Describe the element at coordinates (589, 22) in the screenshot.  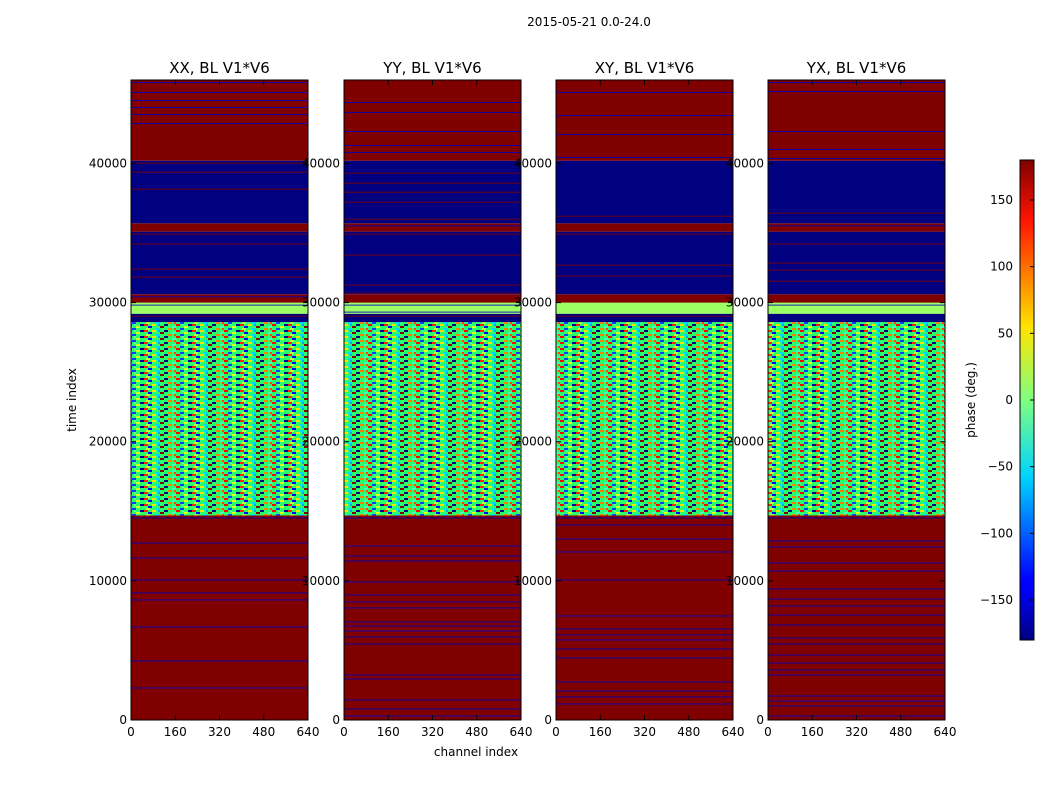
I see `figure-title: 2015-05-21 0.0-24.0` at that location.